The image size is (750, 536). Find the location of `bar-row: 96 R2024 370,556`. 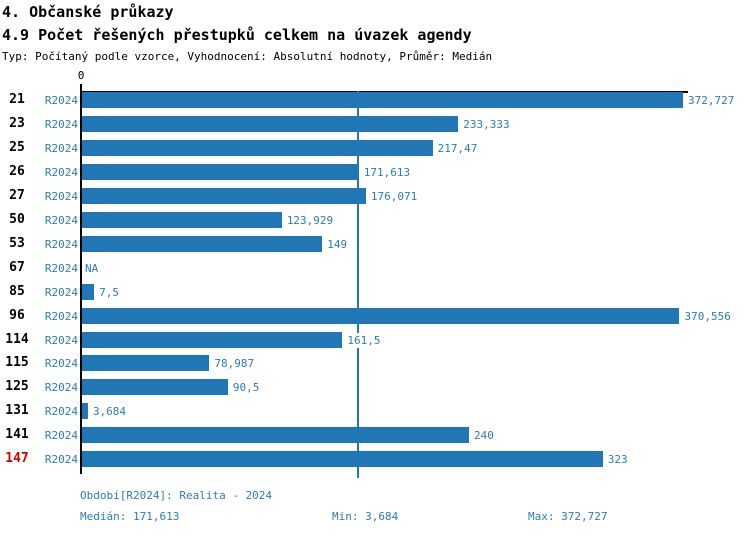

bar-row: 96 R2024 370,556 is located at coordinates (375, 315).